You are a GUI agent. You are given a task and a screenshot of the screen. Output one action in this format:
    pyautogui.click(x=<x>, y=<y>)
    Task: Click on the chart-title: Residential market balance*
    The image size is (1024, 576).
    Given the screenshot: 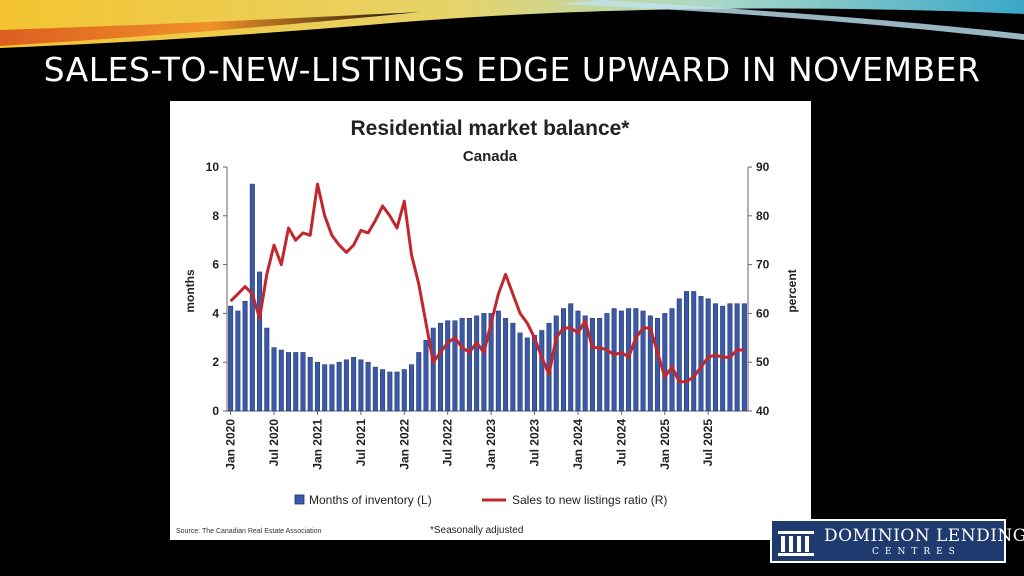 What is the action you would take?
    pyautogui.click(x=491, y=128)
    